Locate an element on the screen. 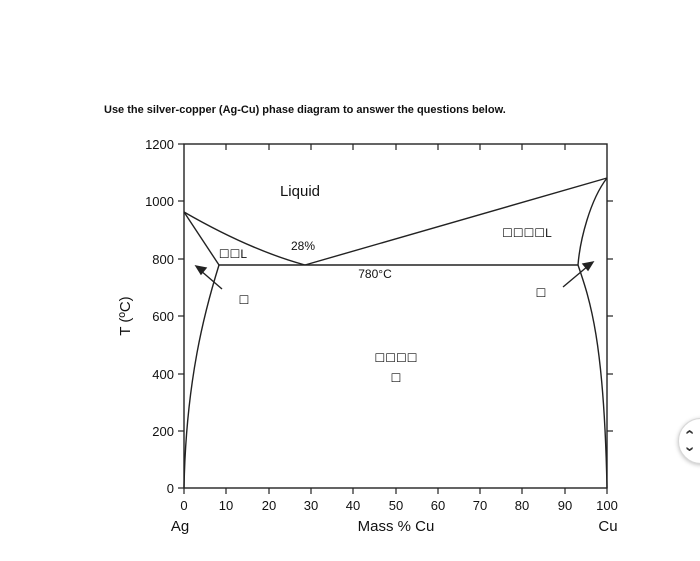  ag-solvus-line is located at coordinates (201, 376).